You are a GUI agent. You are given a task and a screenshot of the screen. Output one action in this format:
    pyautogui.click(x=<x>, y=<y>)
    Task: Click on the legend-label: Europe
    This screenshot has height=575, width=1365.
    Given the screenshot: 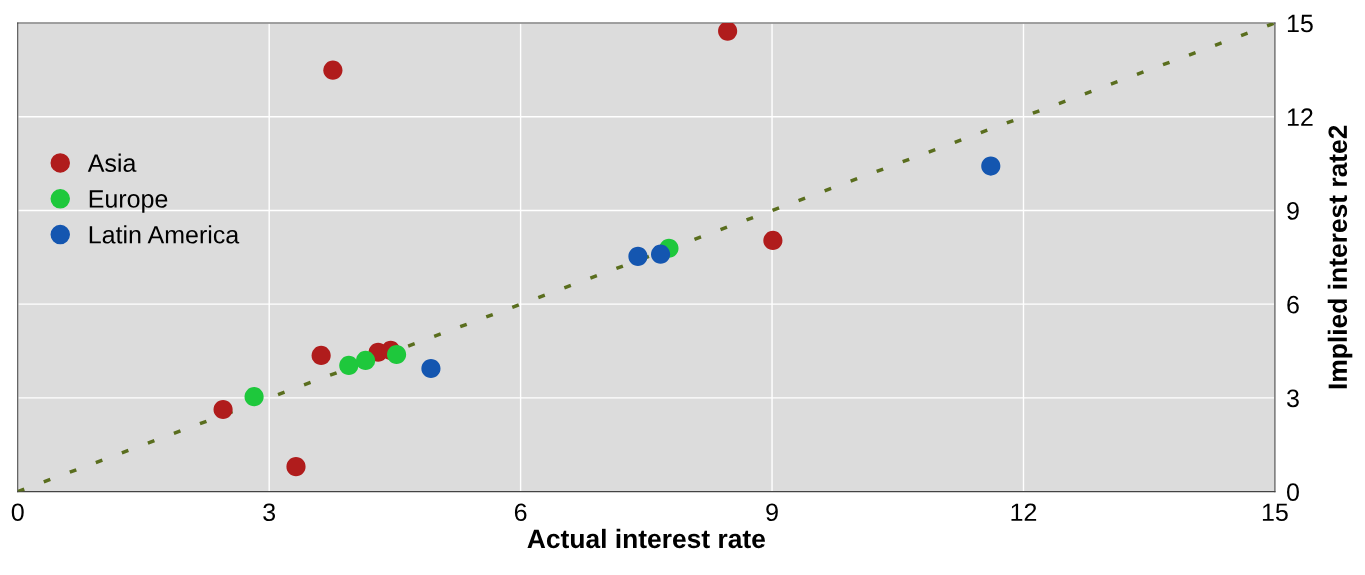 What is the action you would take?
    pyautogui.click(x=128, y=201)
    